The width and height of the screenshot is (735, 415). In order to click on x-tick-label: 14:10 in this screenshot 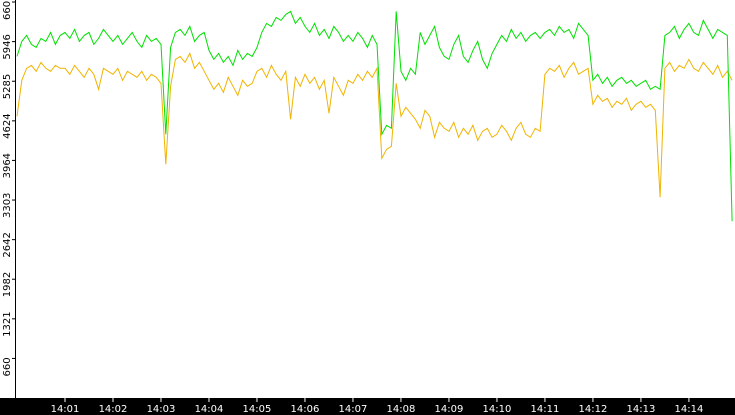, I will do `click(497, 409)`.